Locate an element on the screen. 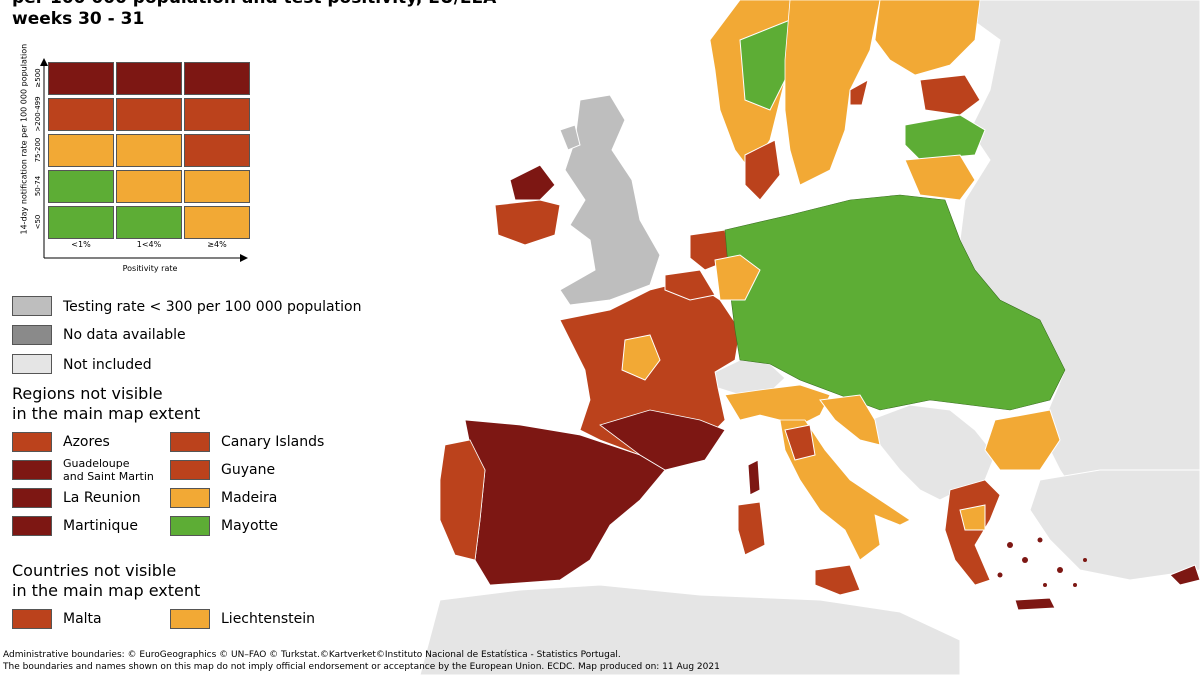 This screenshot has width=1200, height=675. legend-label-region: Azores is located at coordinates (86, 442).